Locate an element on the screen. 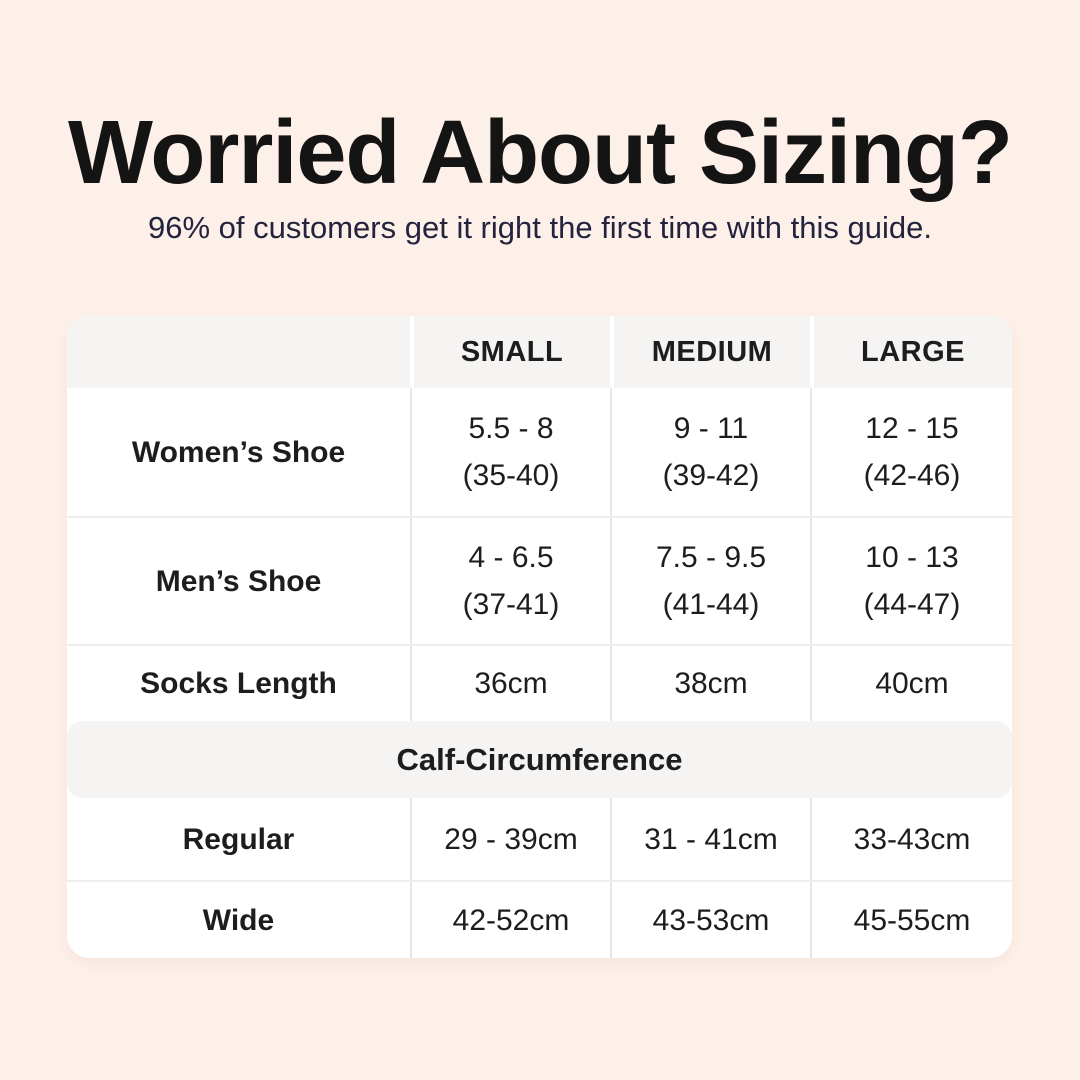 The width and height of the screenshot is (1080, 1080). column-header-large: LARGE is located at coordinates (911, 352).